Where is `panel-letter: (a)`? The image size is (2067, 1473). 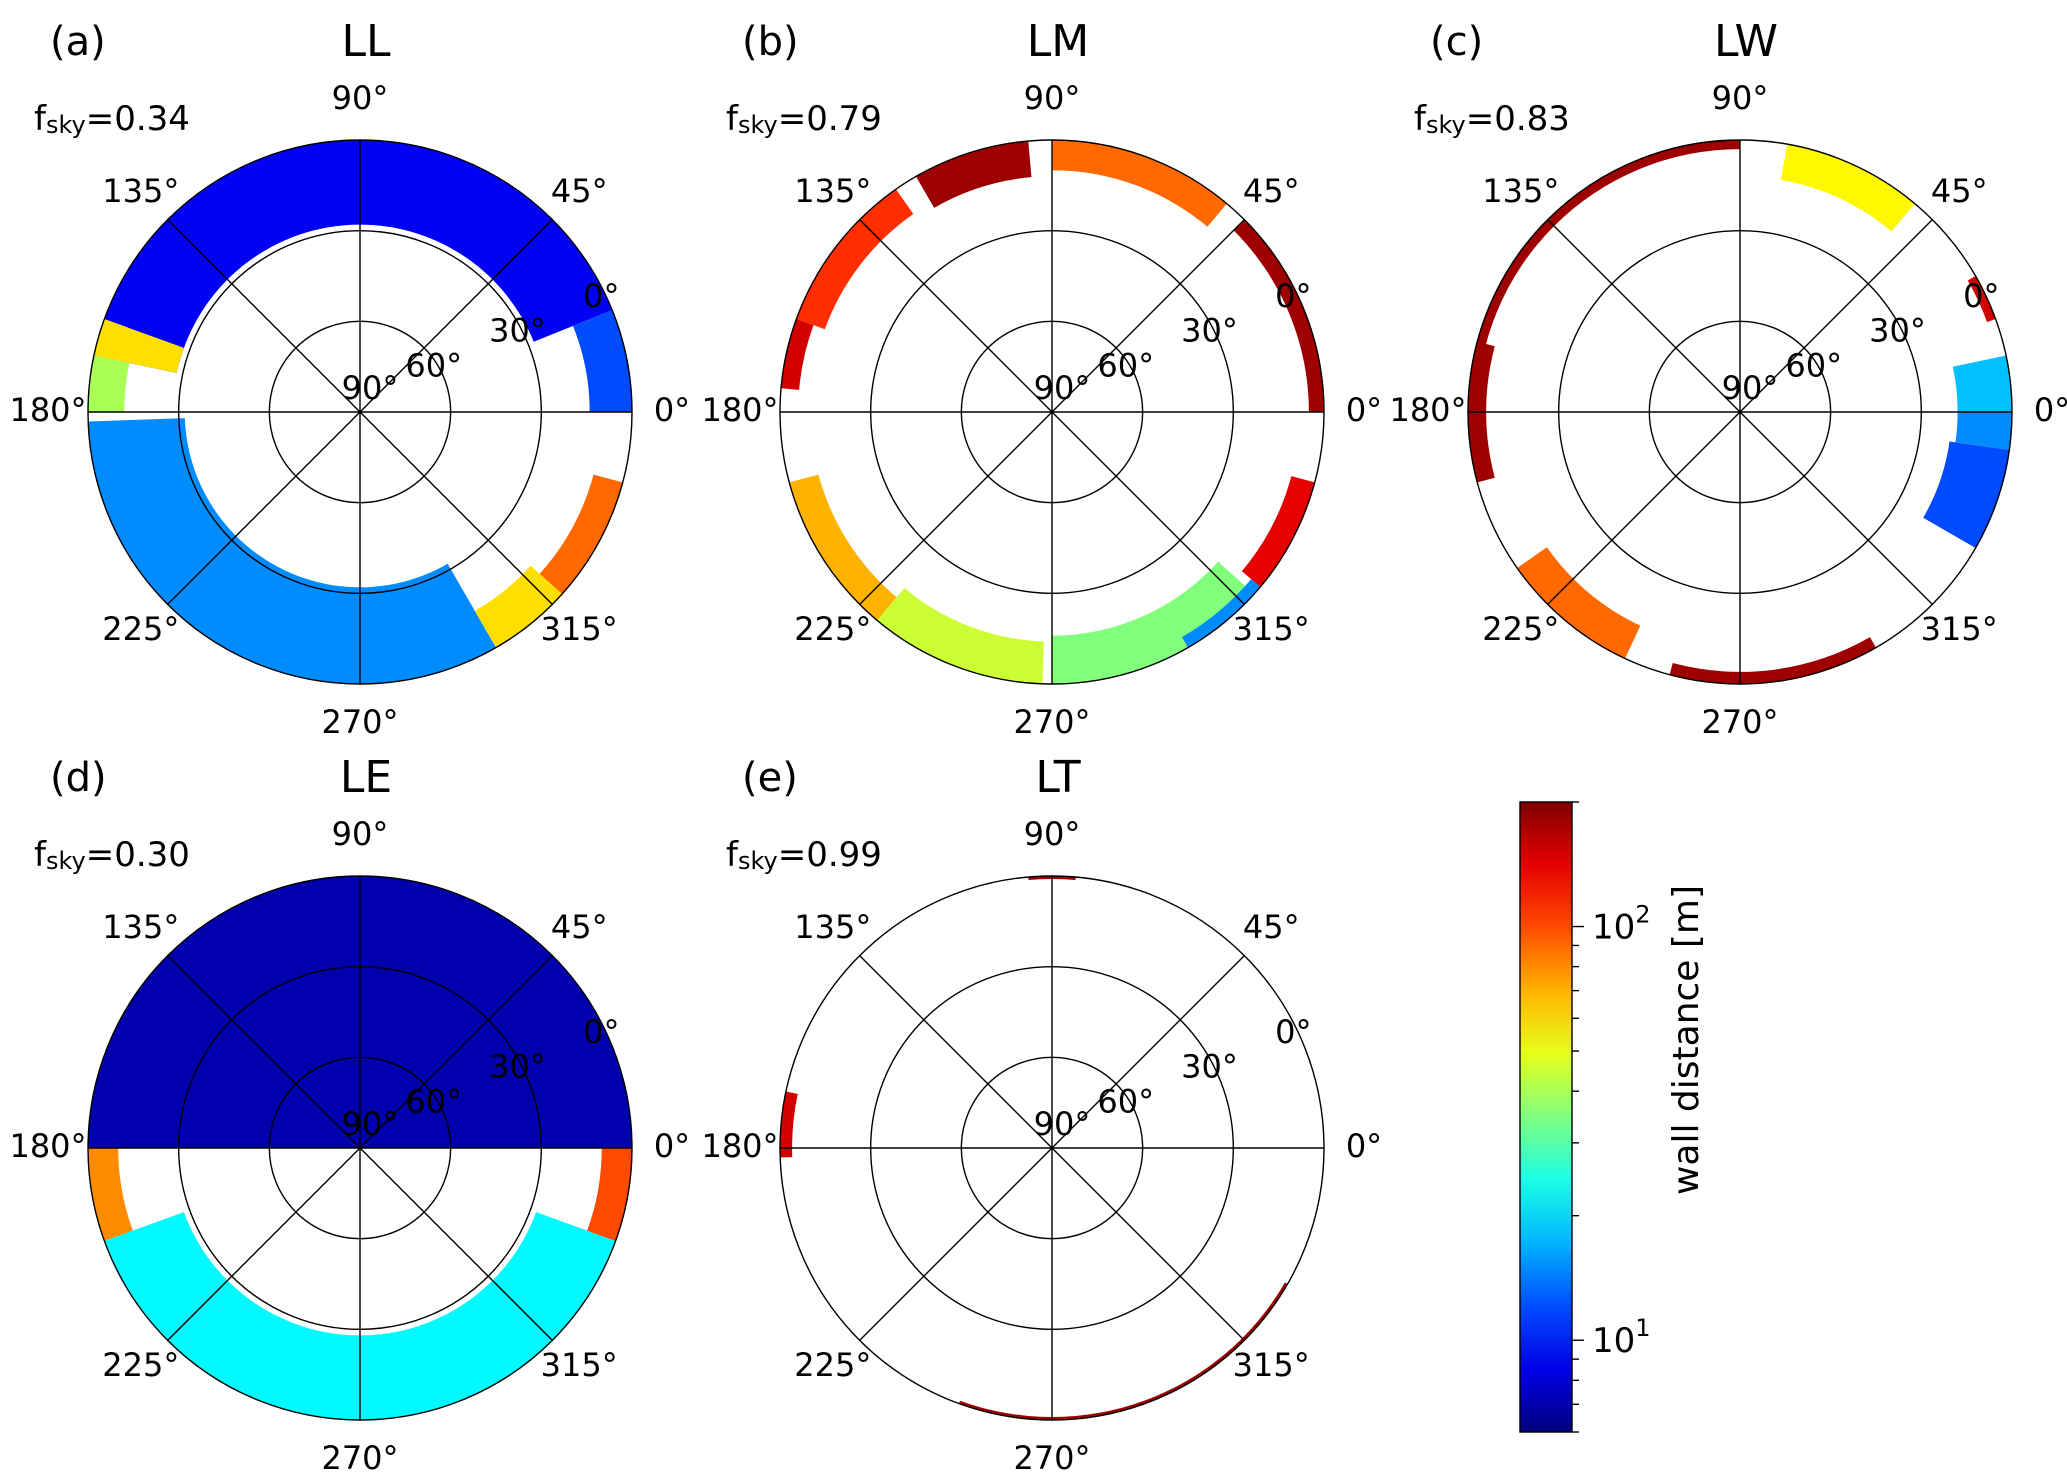
panel-letter: (a) is located at coordinates (78, 42).